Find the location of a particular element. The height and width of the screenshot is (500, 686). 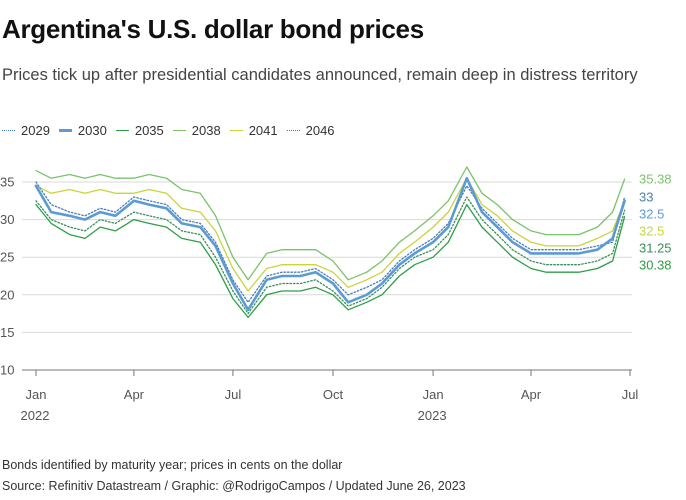

end-label-2030: 32.5 is located at coordinates (651, 214).